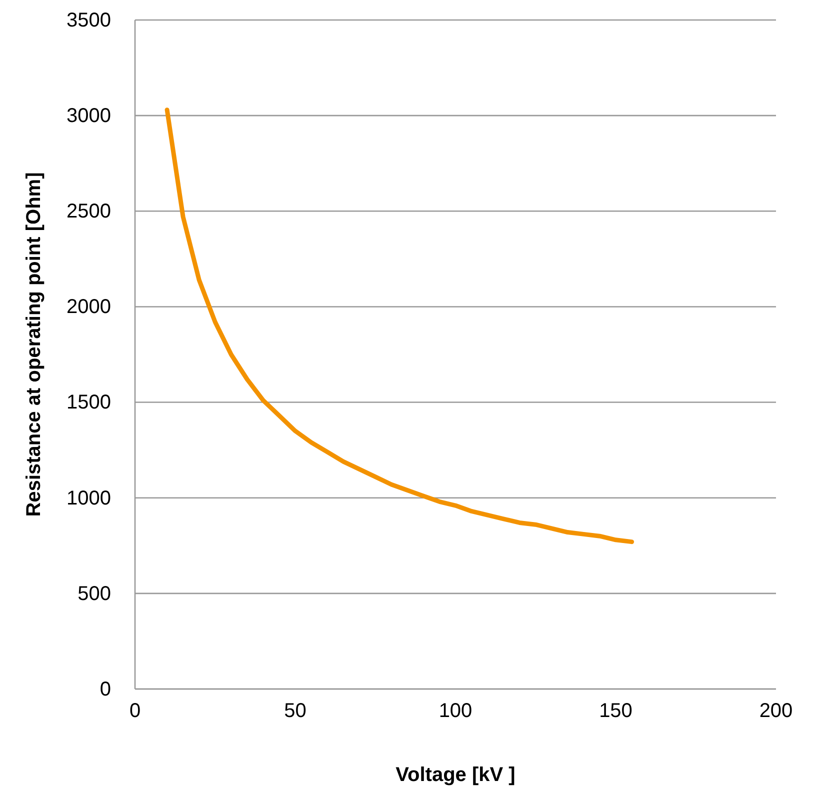 This screenshot has height=789, width=813. Describe the element at coordinates (615, 711) in the screenshot. I see `x-tick-label: 150` at that location.